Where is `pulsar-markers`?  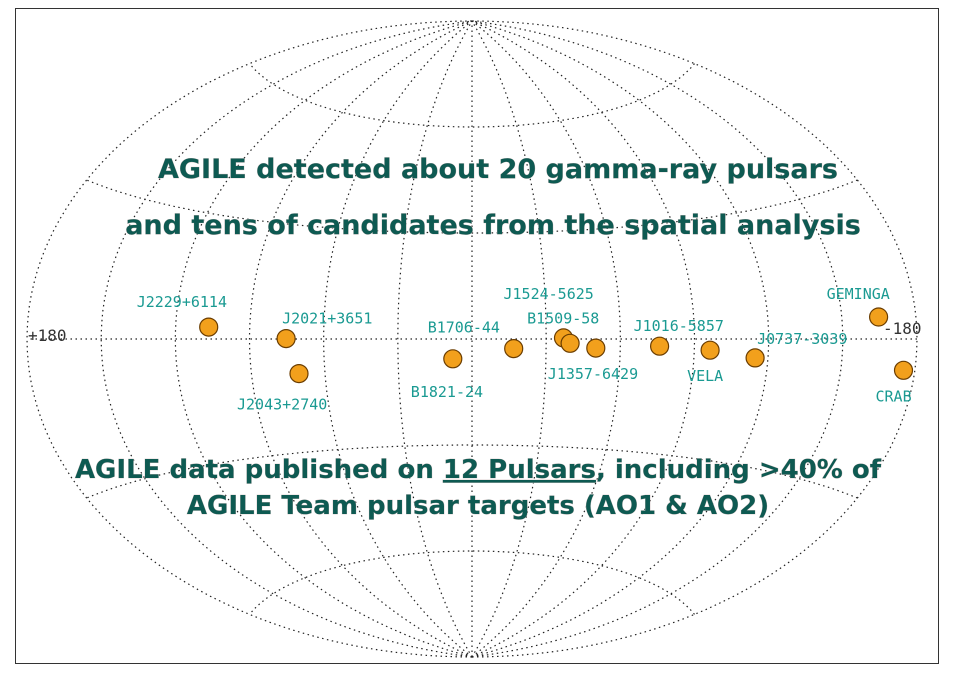
pulsar-markers is located at coordinates (556, 345).